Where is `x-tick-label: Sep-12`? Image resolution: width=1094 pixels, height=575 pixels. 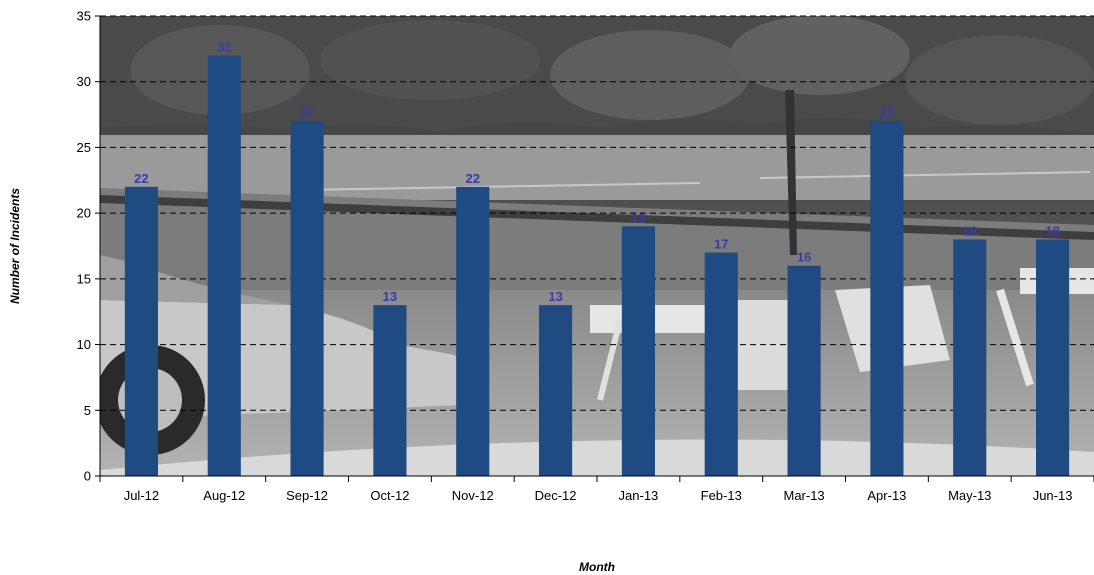
x-tick-label: Sep-12 is located at coordinates (307, 495).